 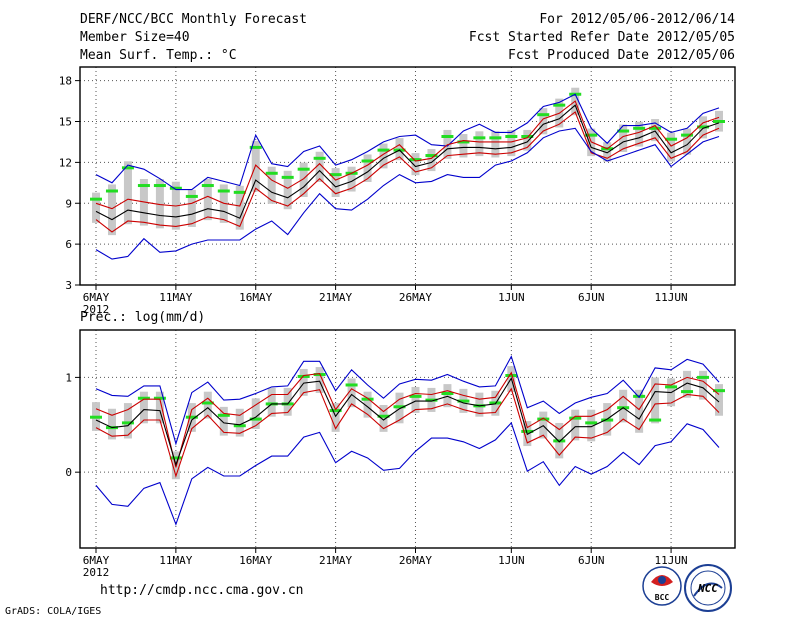 I want to click on series-line-upper, so click(x=407, y=419).